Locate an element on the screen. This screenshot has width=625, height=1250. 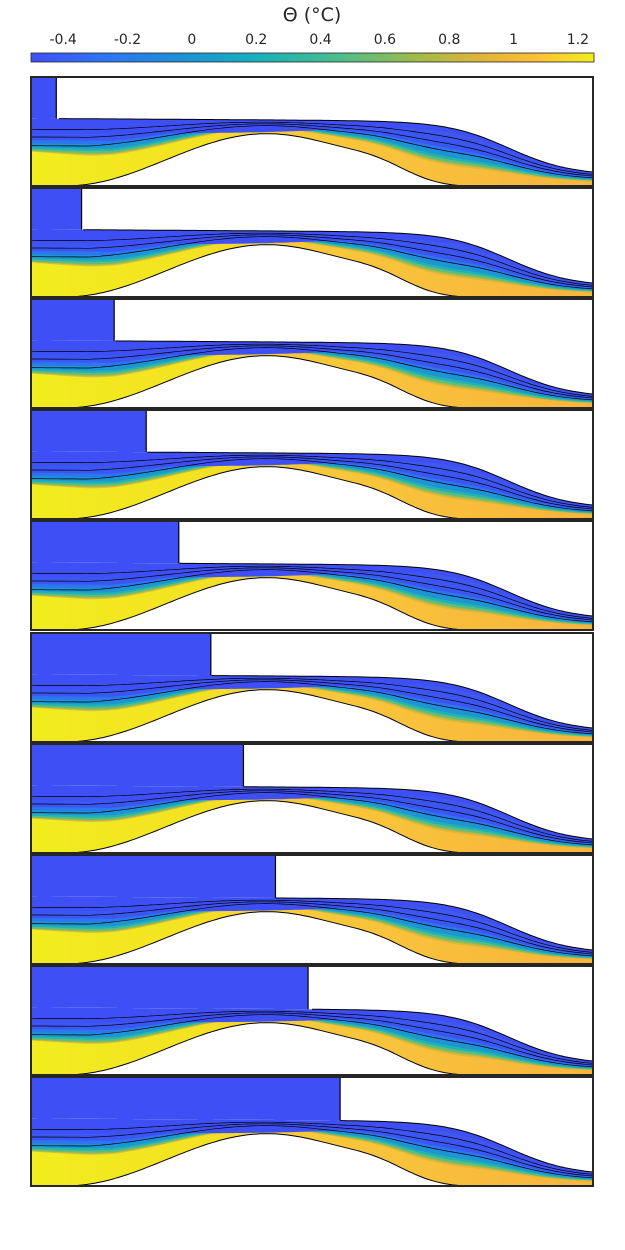
colorbar-ticks: -0.4 -0.2 0 0.2 0.4 0.6 0.8 1 1.2 is located at coordinates (319, 44).